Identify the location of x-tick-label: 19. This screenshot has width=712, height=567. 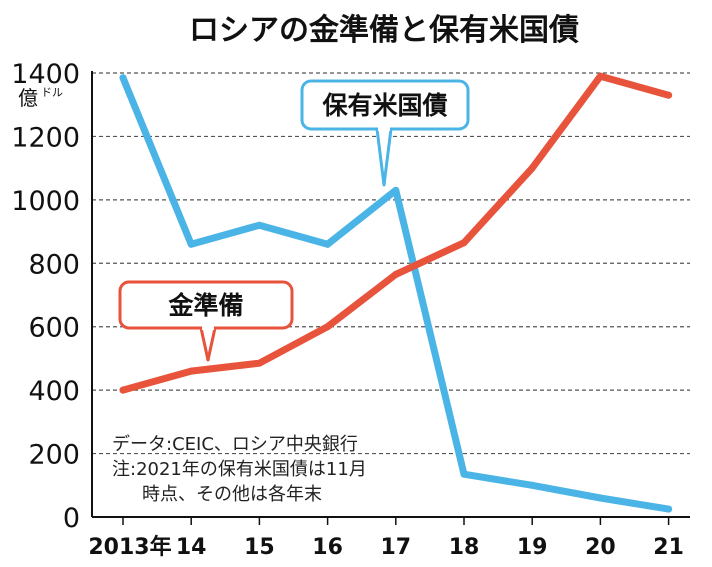
(532, 547).